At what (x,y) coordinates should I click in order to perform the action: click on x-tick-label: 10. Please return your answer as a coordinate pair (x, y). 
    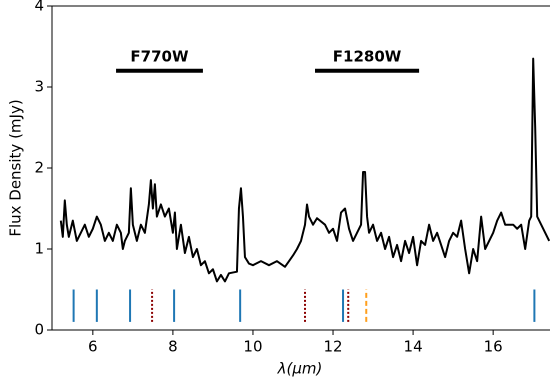
    Looking at the image, I should click on (252, 347).